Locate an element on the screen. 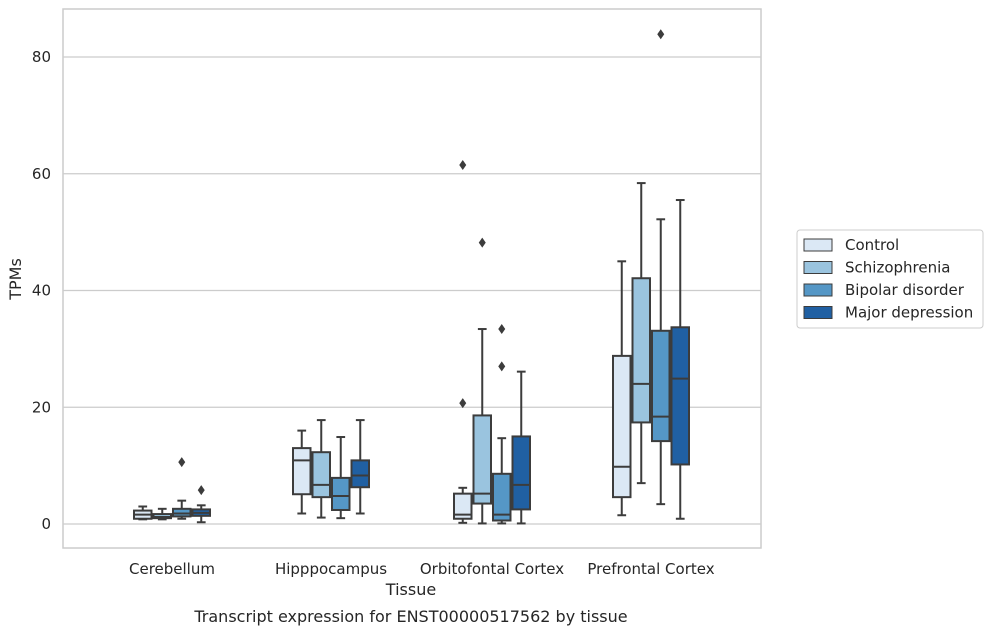 This screenshot has height=634, width=993. legend-frame is located at coordinates (890, 279).